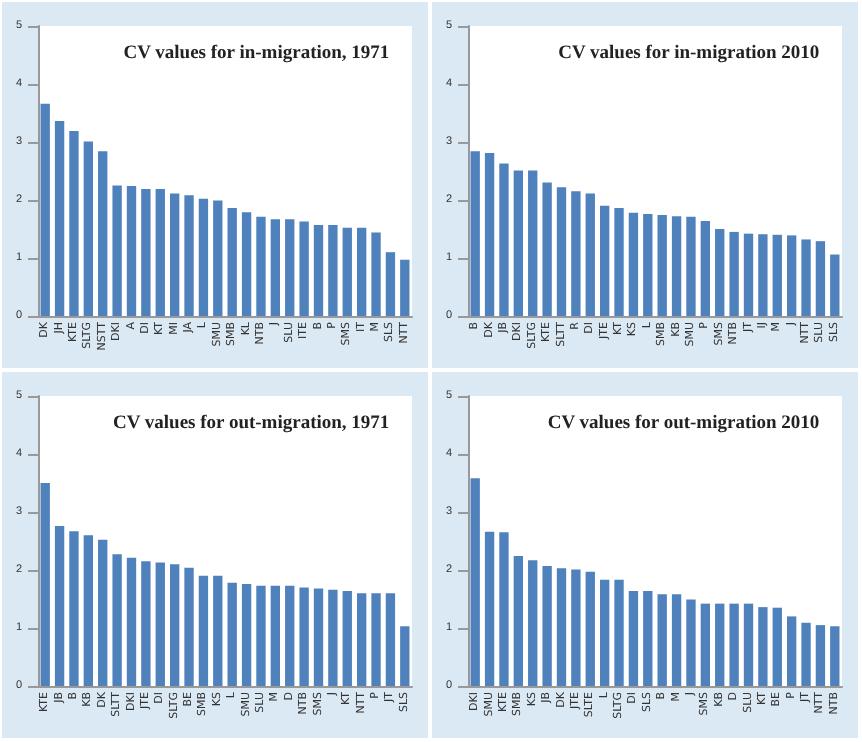  Describe the element at coordinates (689, 54) in the screenshot. I see `text: CV values for in-migration 2010` at that location.